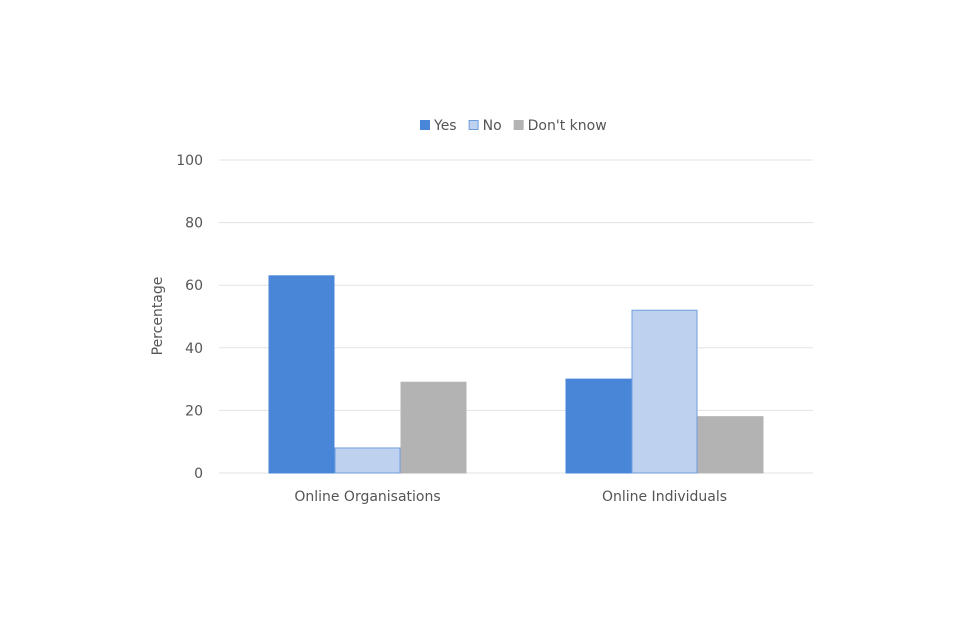 This screenshot has height=644, width=960. Describe the element at coordinates (664, 497) in the screenshot. I see `x-tick-label: Online Individuals` at that location.